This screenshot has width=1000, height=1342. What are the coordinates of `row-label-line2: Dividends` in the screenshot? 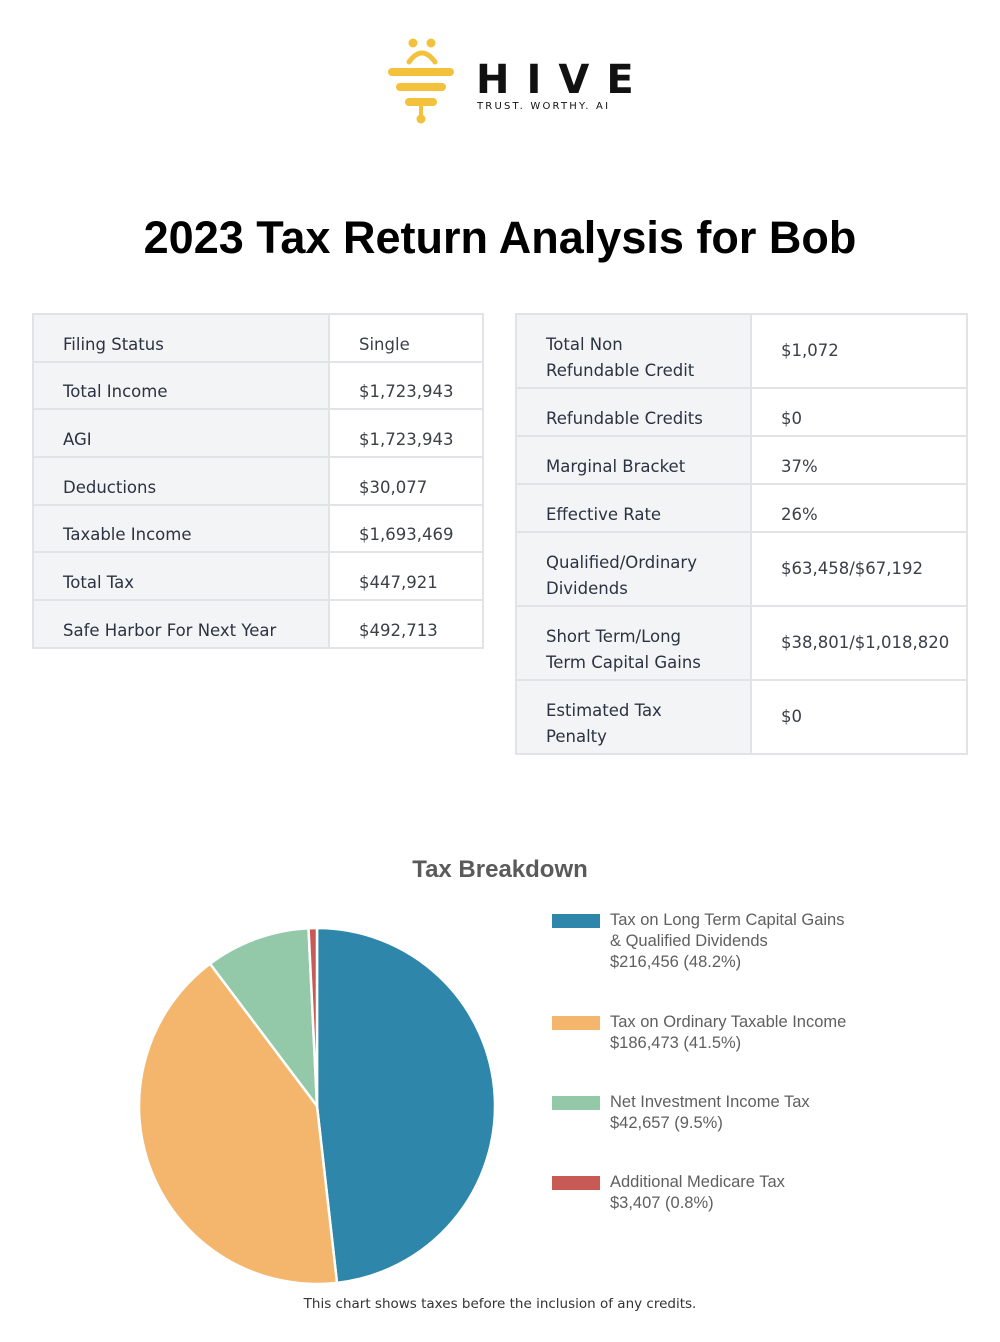 It's located at (587, 588).